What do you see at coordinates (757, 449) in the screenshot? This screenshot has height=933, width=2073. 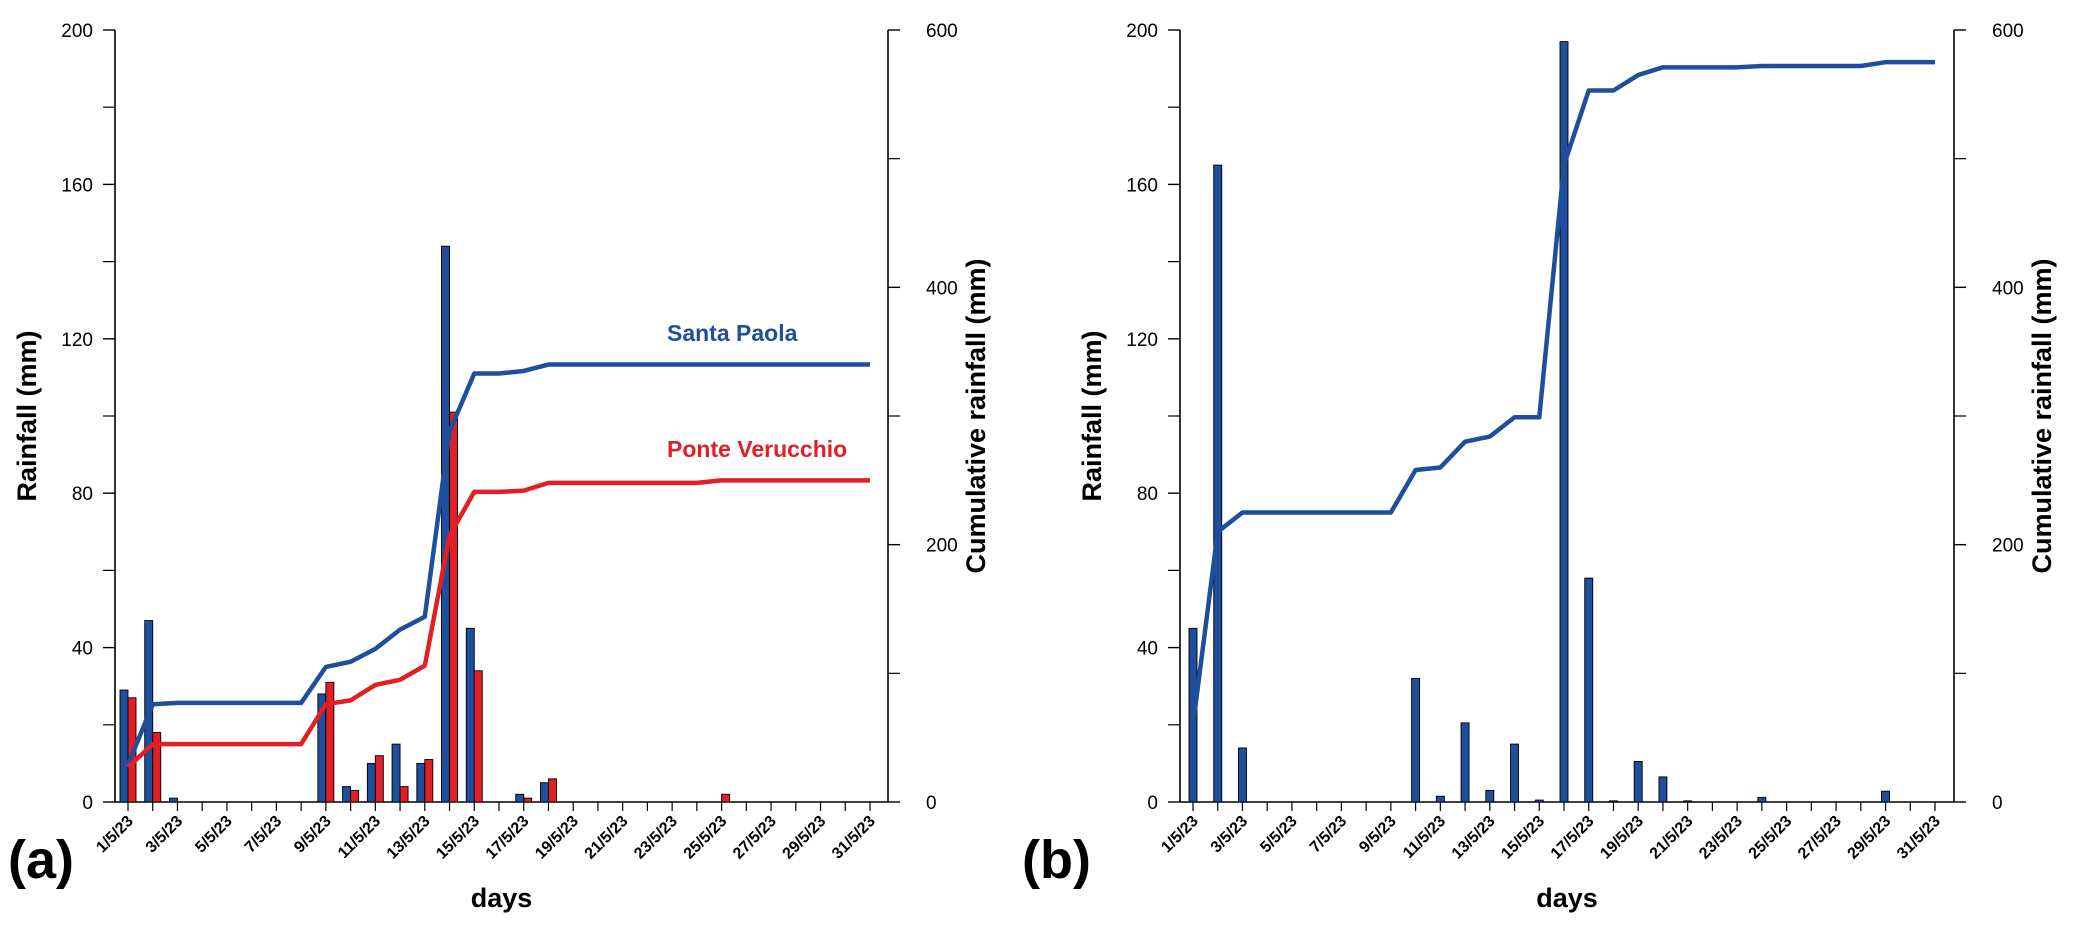 I see `legend-ponte-verucchio: Ponte Verucchio` at bounding box center [757, 449].